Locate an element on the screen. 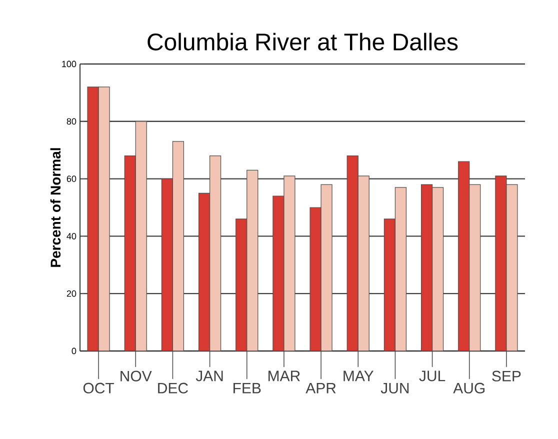 Image resolution: width=558 pixels, height=439 pixels. x-tick-label: SEP is located at coordinates (506, 376).